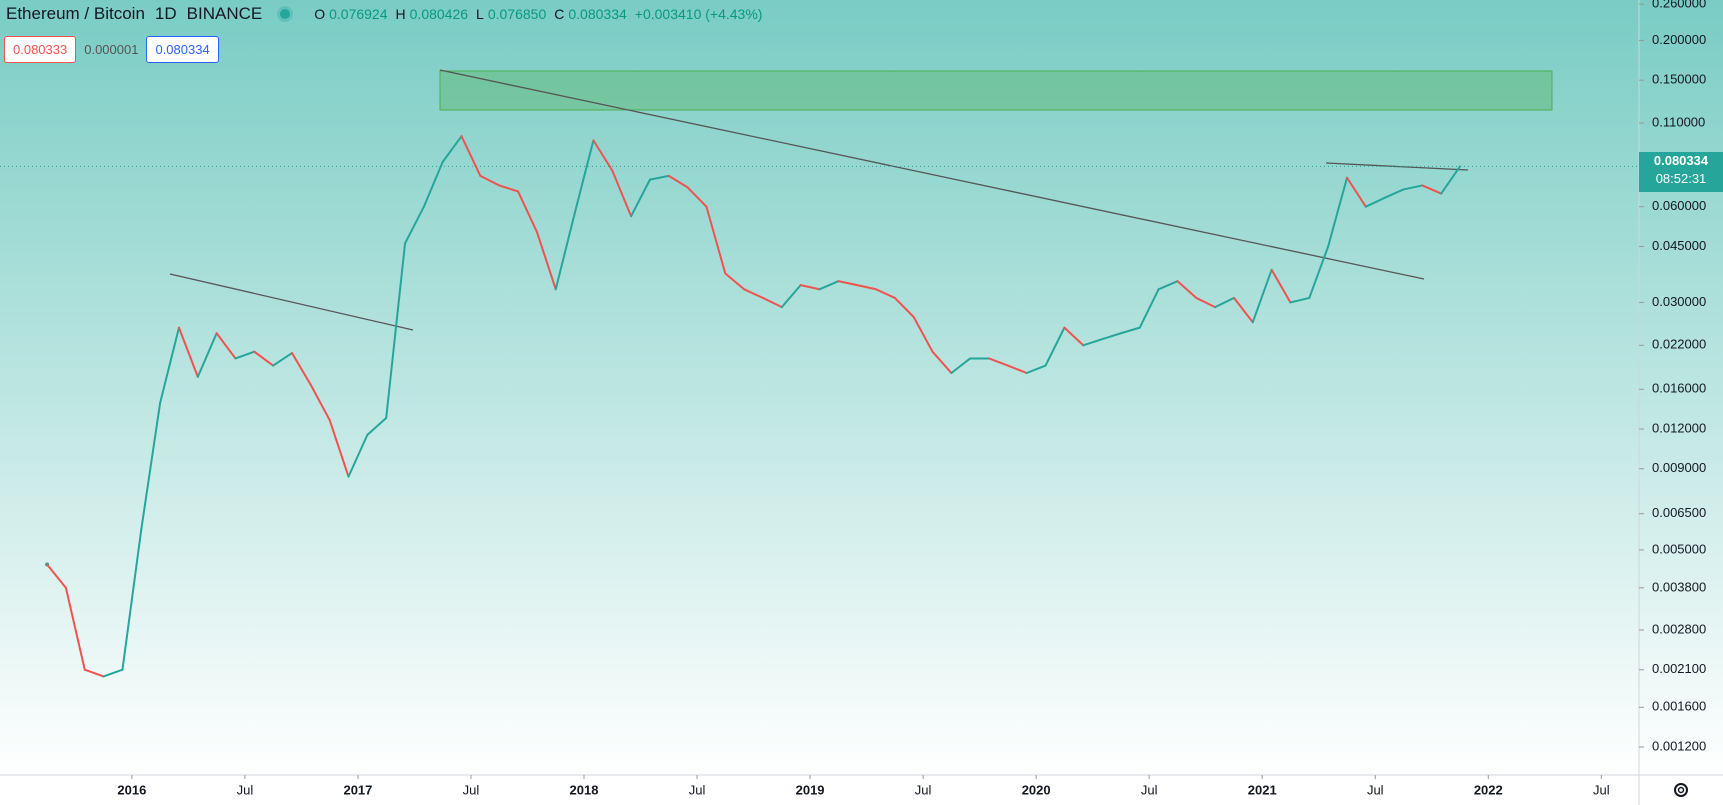 The height and width of the screenshot is (805, 1723). What do you see at coordinates (1679, 301) in the screenshot?
I see `y-tick-label: 0.030000` at bounding box center [1679, 301].